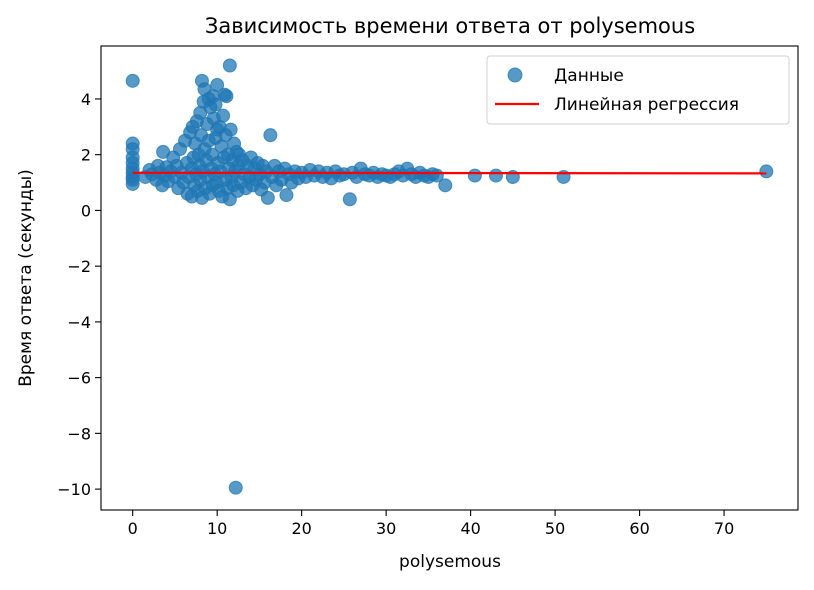  I want to click on x-tick-label: 50, so click(555, 528).